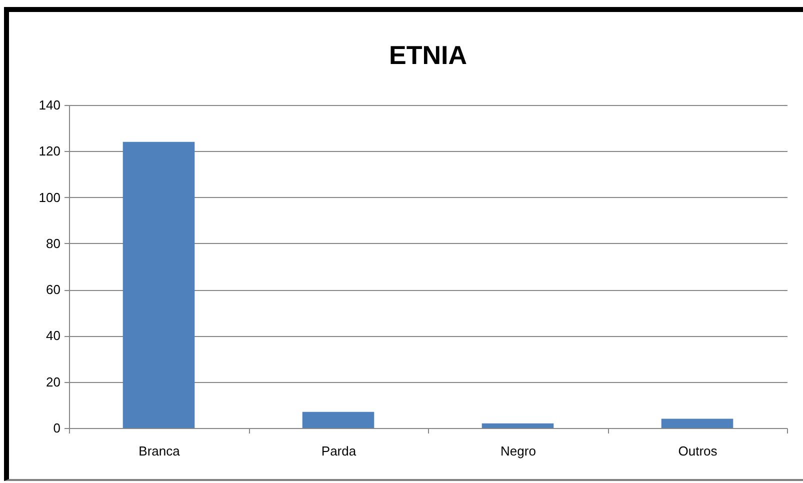 The image size is (803, 483). Describe the element at coordinates (518, 451) in the screenshot. I see `x-tick-label: Negro` at that location.